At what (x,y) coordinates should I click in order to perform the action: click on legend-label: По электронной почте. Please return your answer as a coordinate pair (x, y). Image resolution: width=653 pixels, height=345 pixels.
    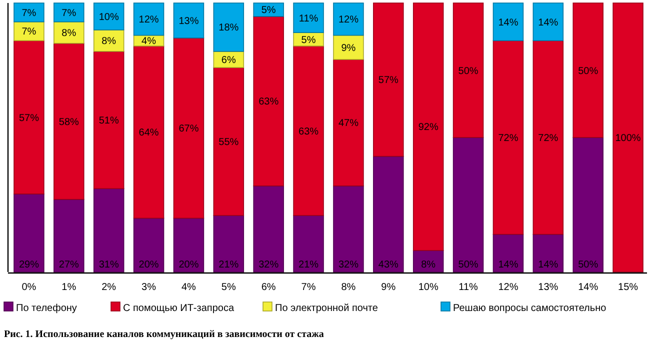
    Looking at the image, I should click on (326, 308).